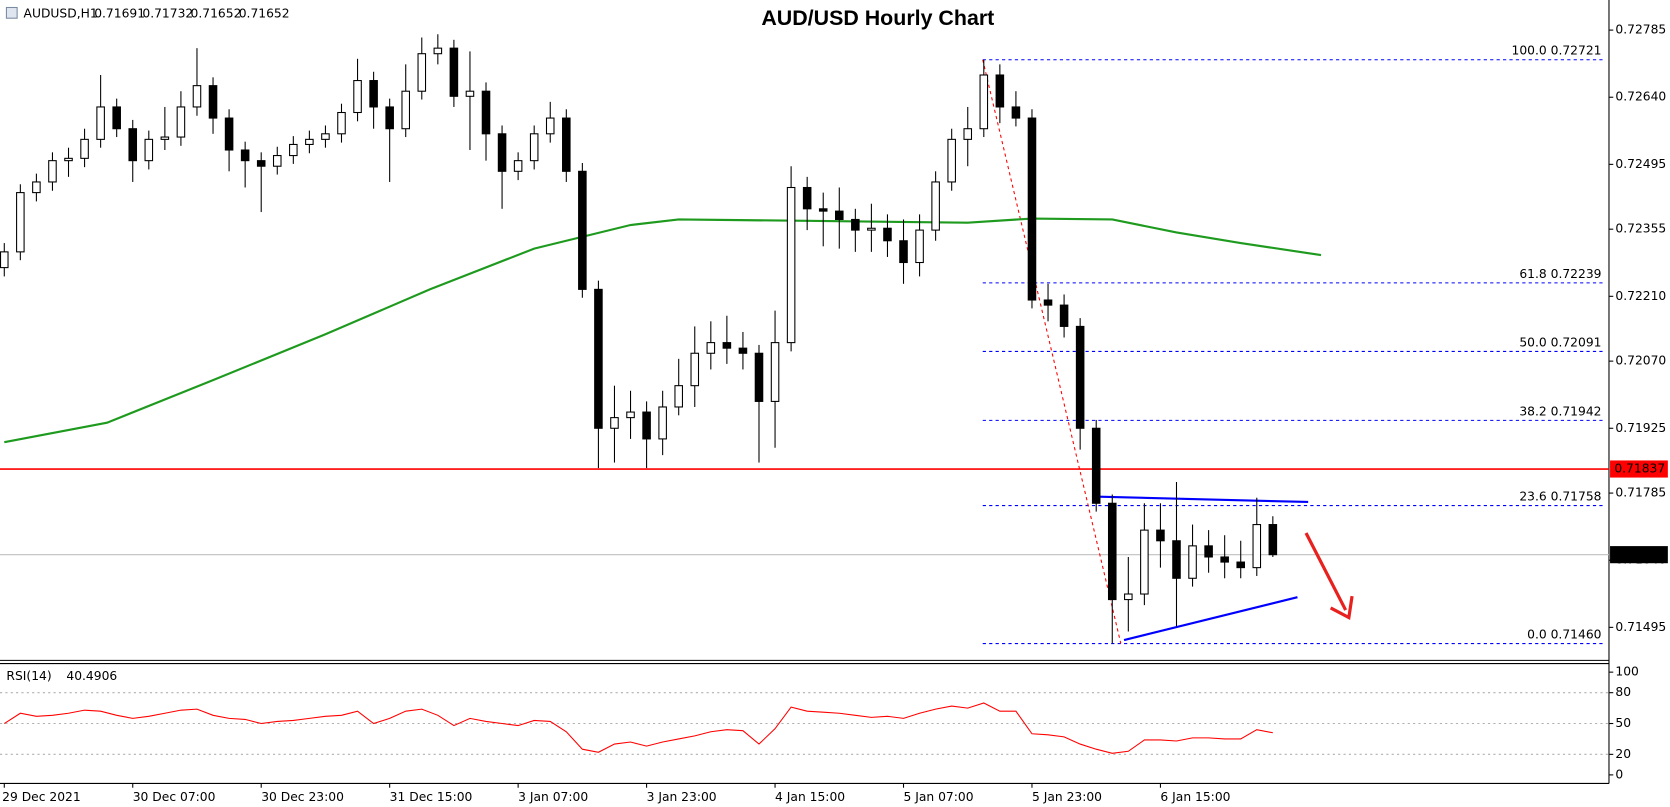 This screenshot has width=1670, height=807. I want to click on x-tick-label: 31 Dec 15:00, so click(431, 797).